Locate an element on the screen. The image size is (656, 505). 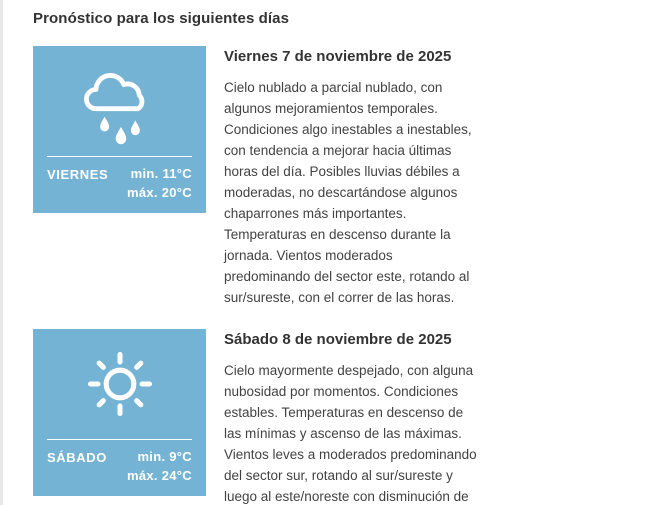
day-label: VIERNES is located at coordinates (78, 174).